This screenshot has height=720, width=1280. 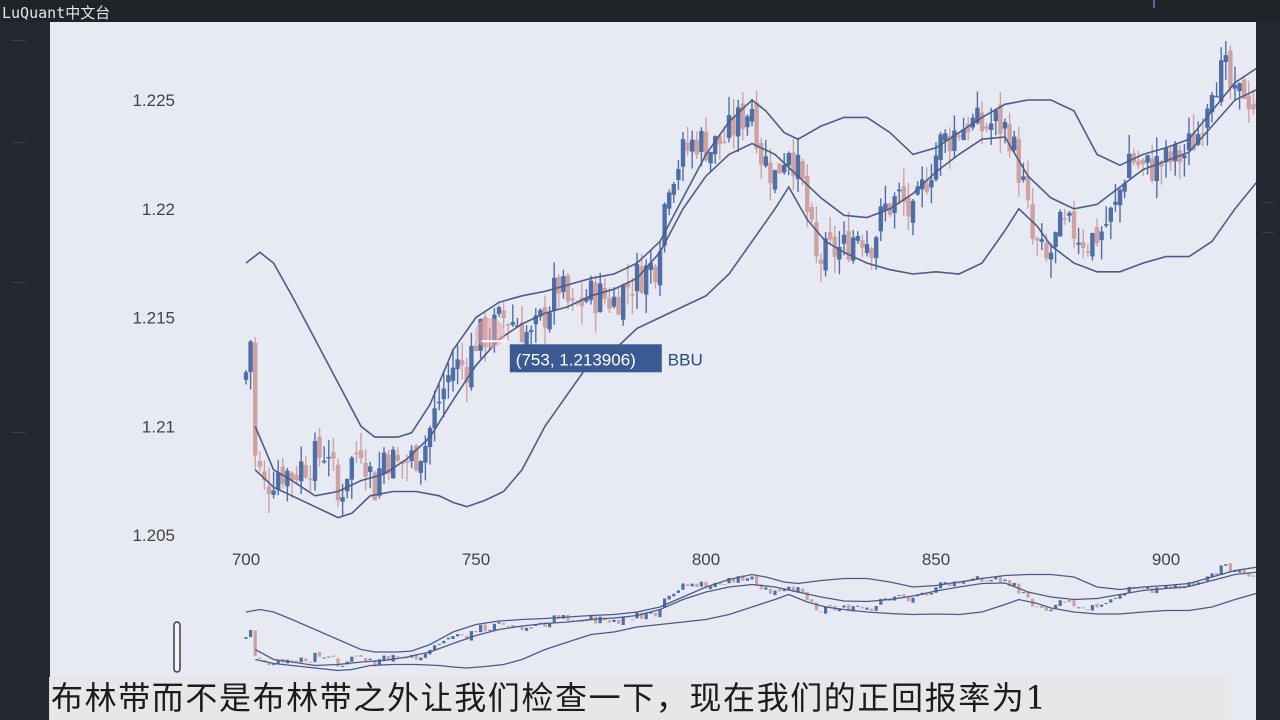 I want to click on navigator-minimap, so click(x=750, y=617).